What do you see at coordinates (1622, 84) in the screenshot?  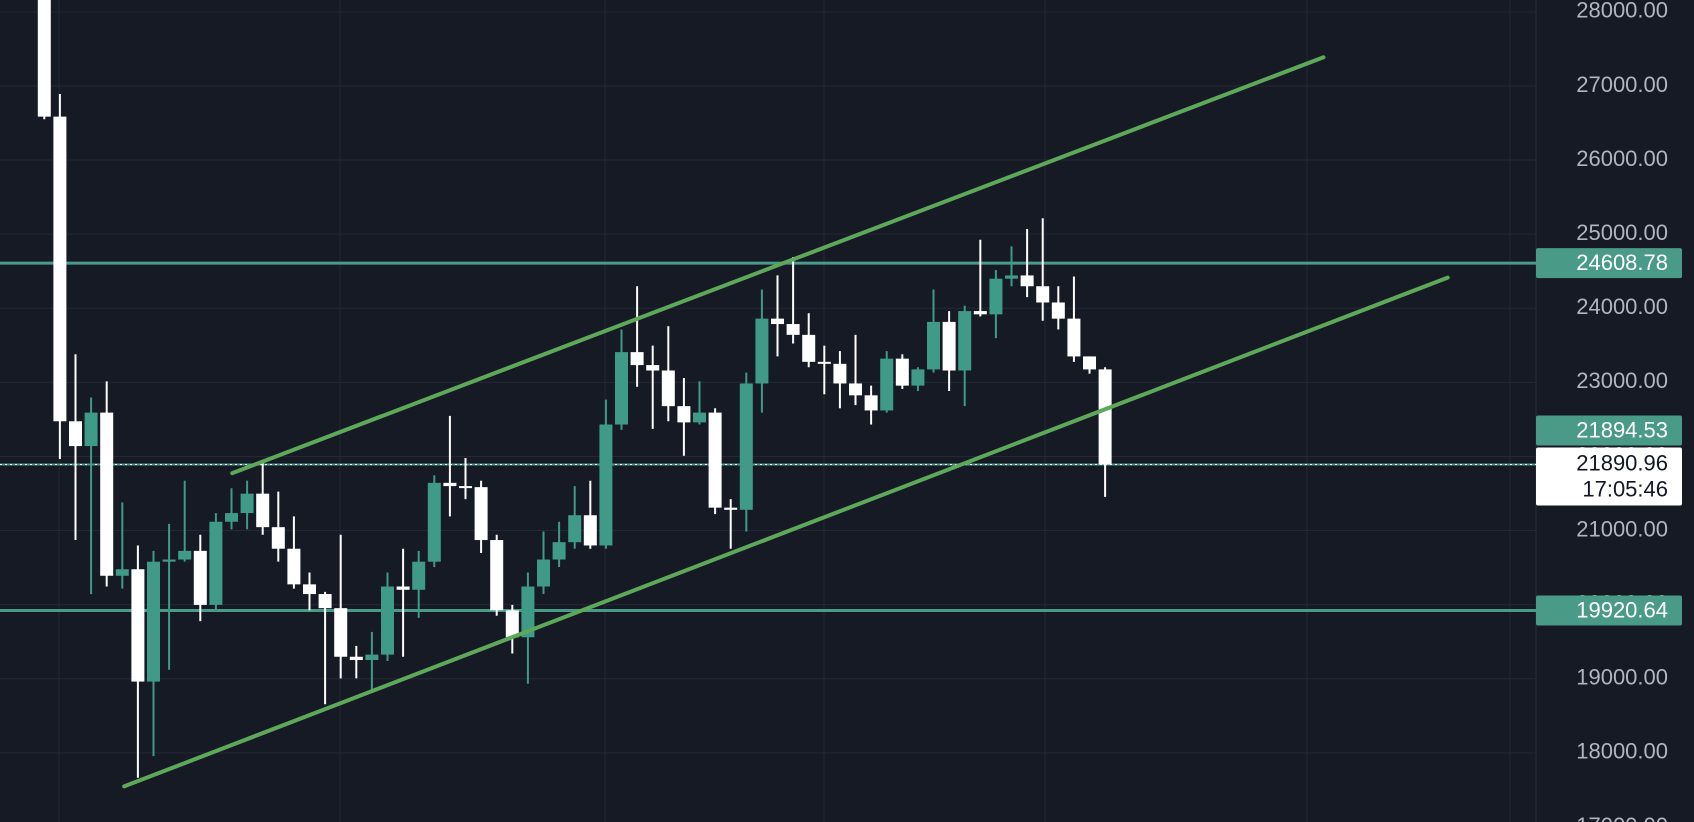 I see `y-tick-label: 27000.00` at bounding box center [1622, 84].